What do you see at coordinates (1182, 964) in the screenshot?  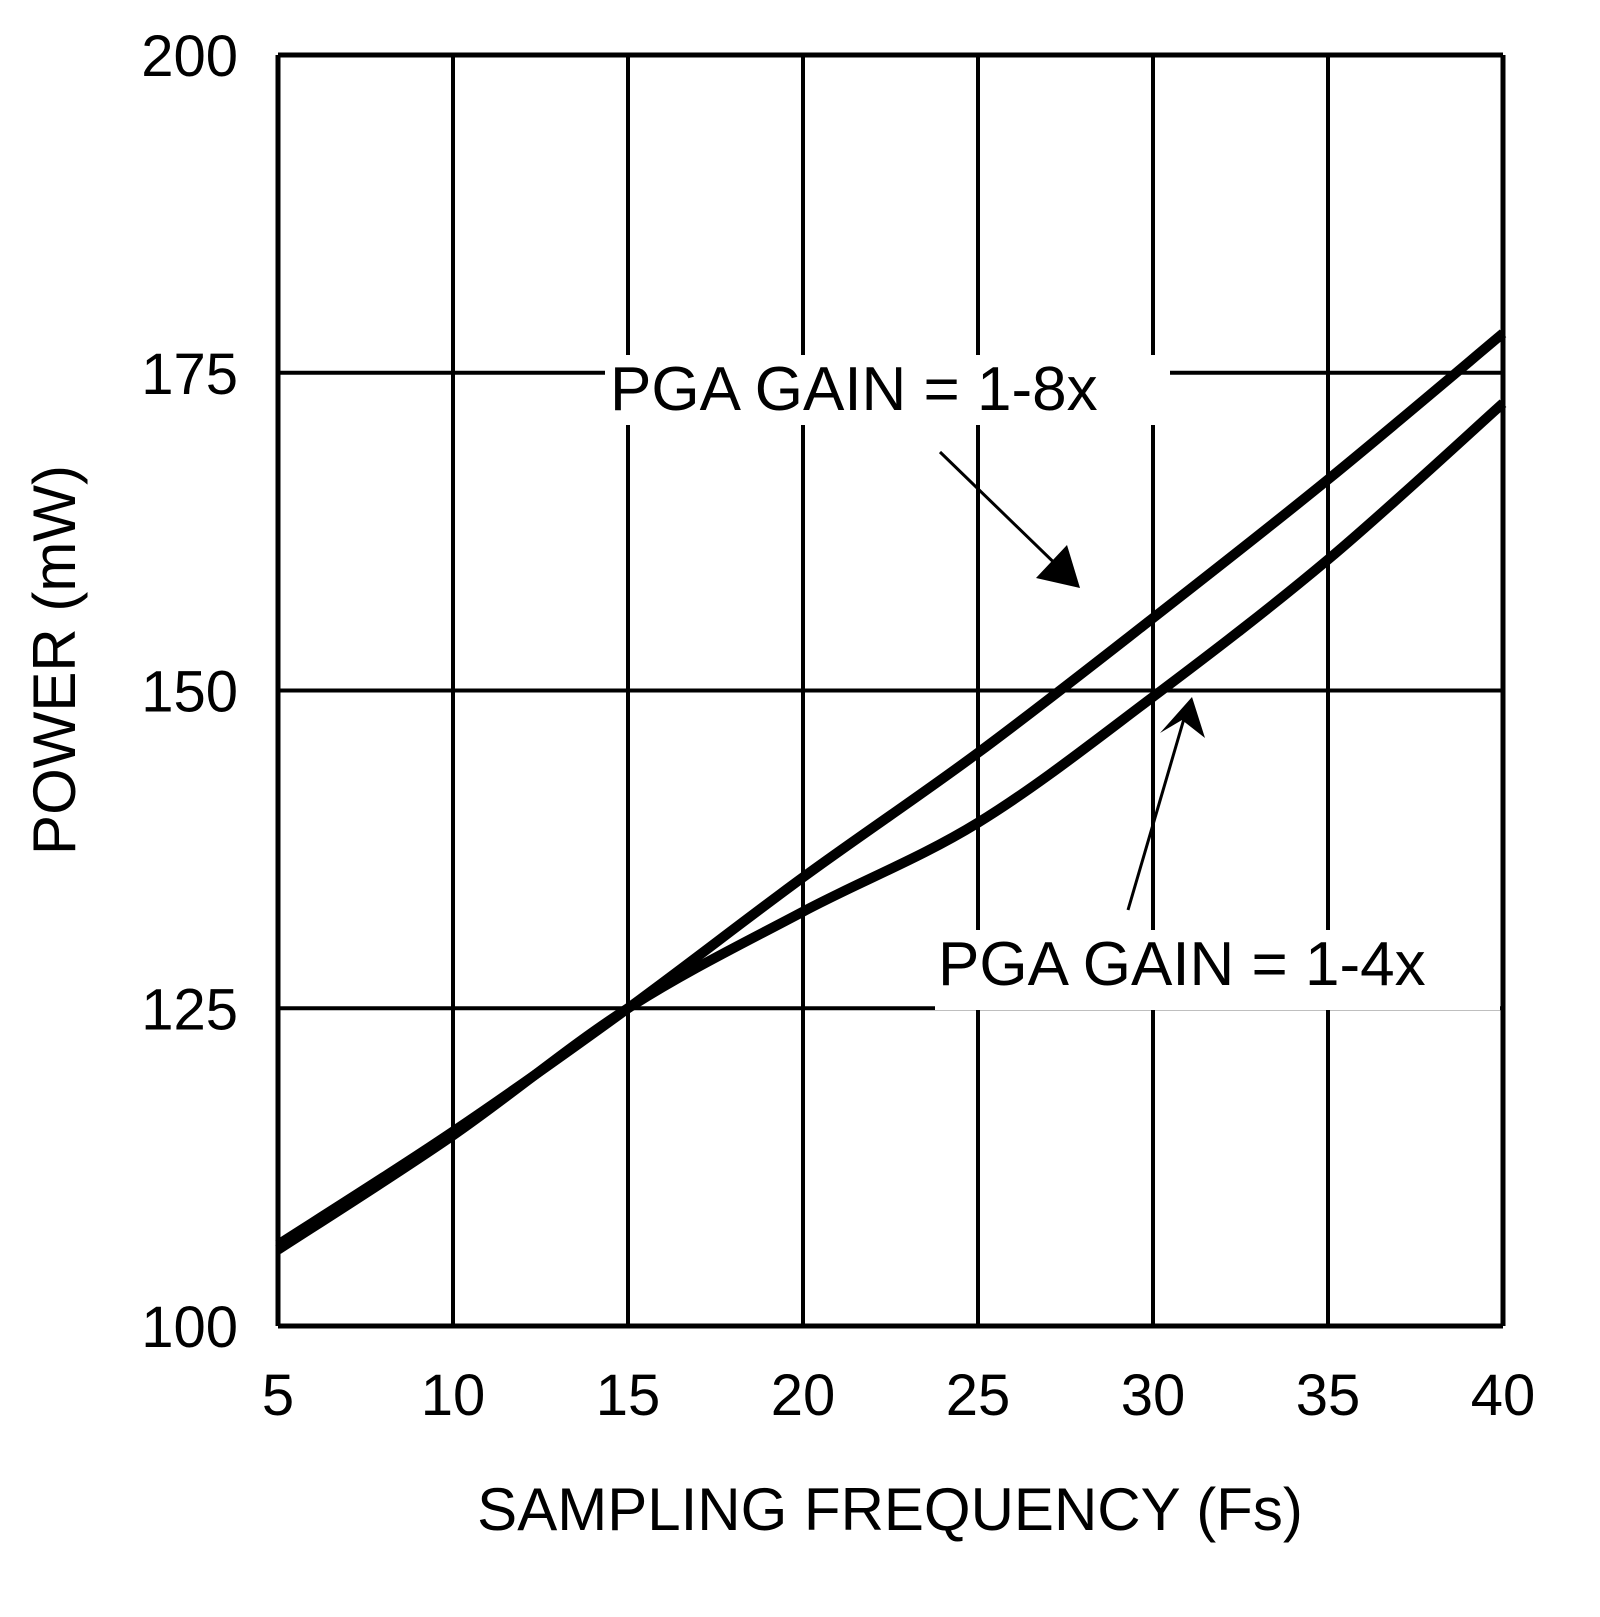 I see `series-label-1-4x: PGA GAIN = 1-4x` at bounding box center [1182, 964].